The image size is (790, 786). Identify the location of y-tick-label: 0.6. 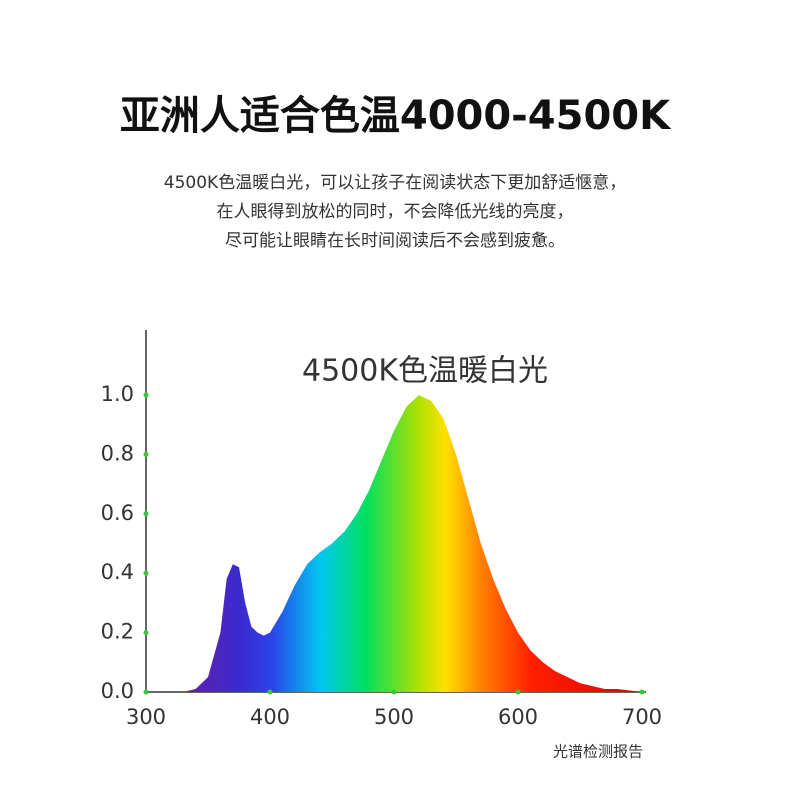
(117, 513).